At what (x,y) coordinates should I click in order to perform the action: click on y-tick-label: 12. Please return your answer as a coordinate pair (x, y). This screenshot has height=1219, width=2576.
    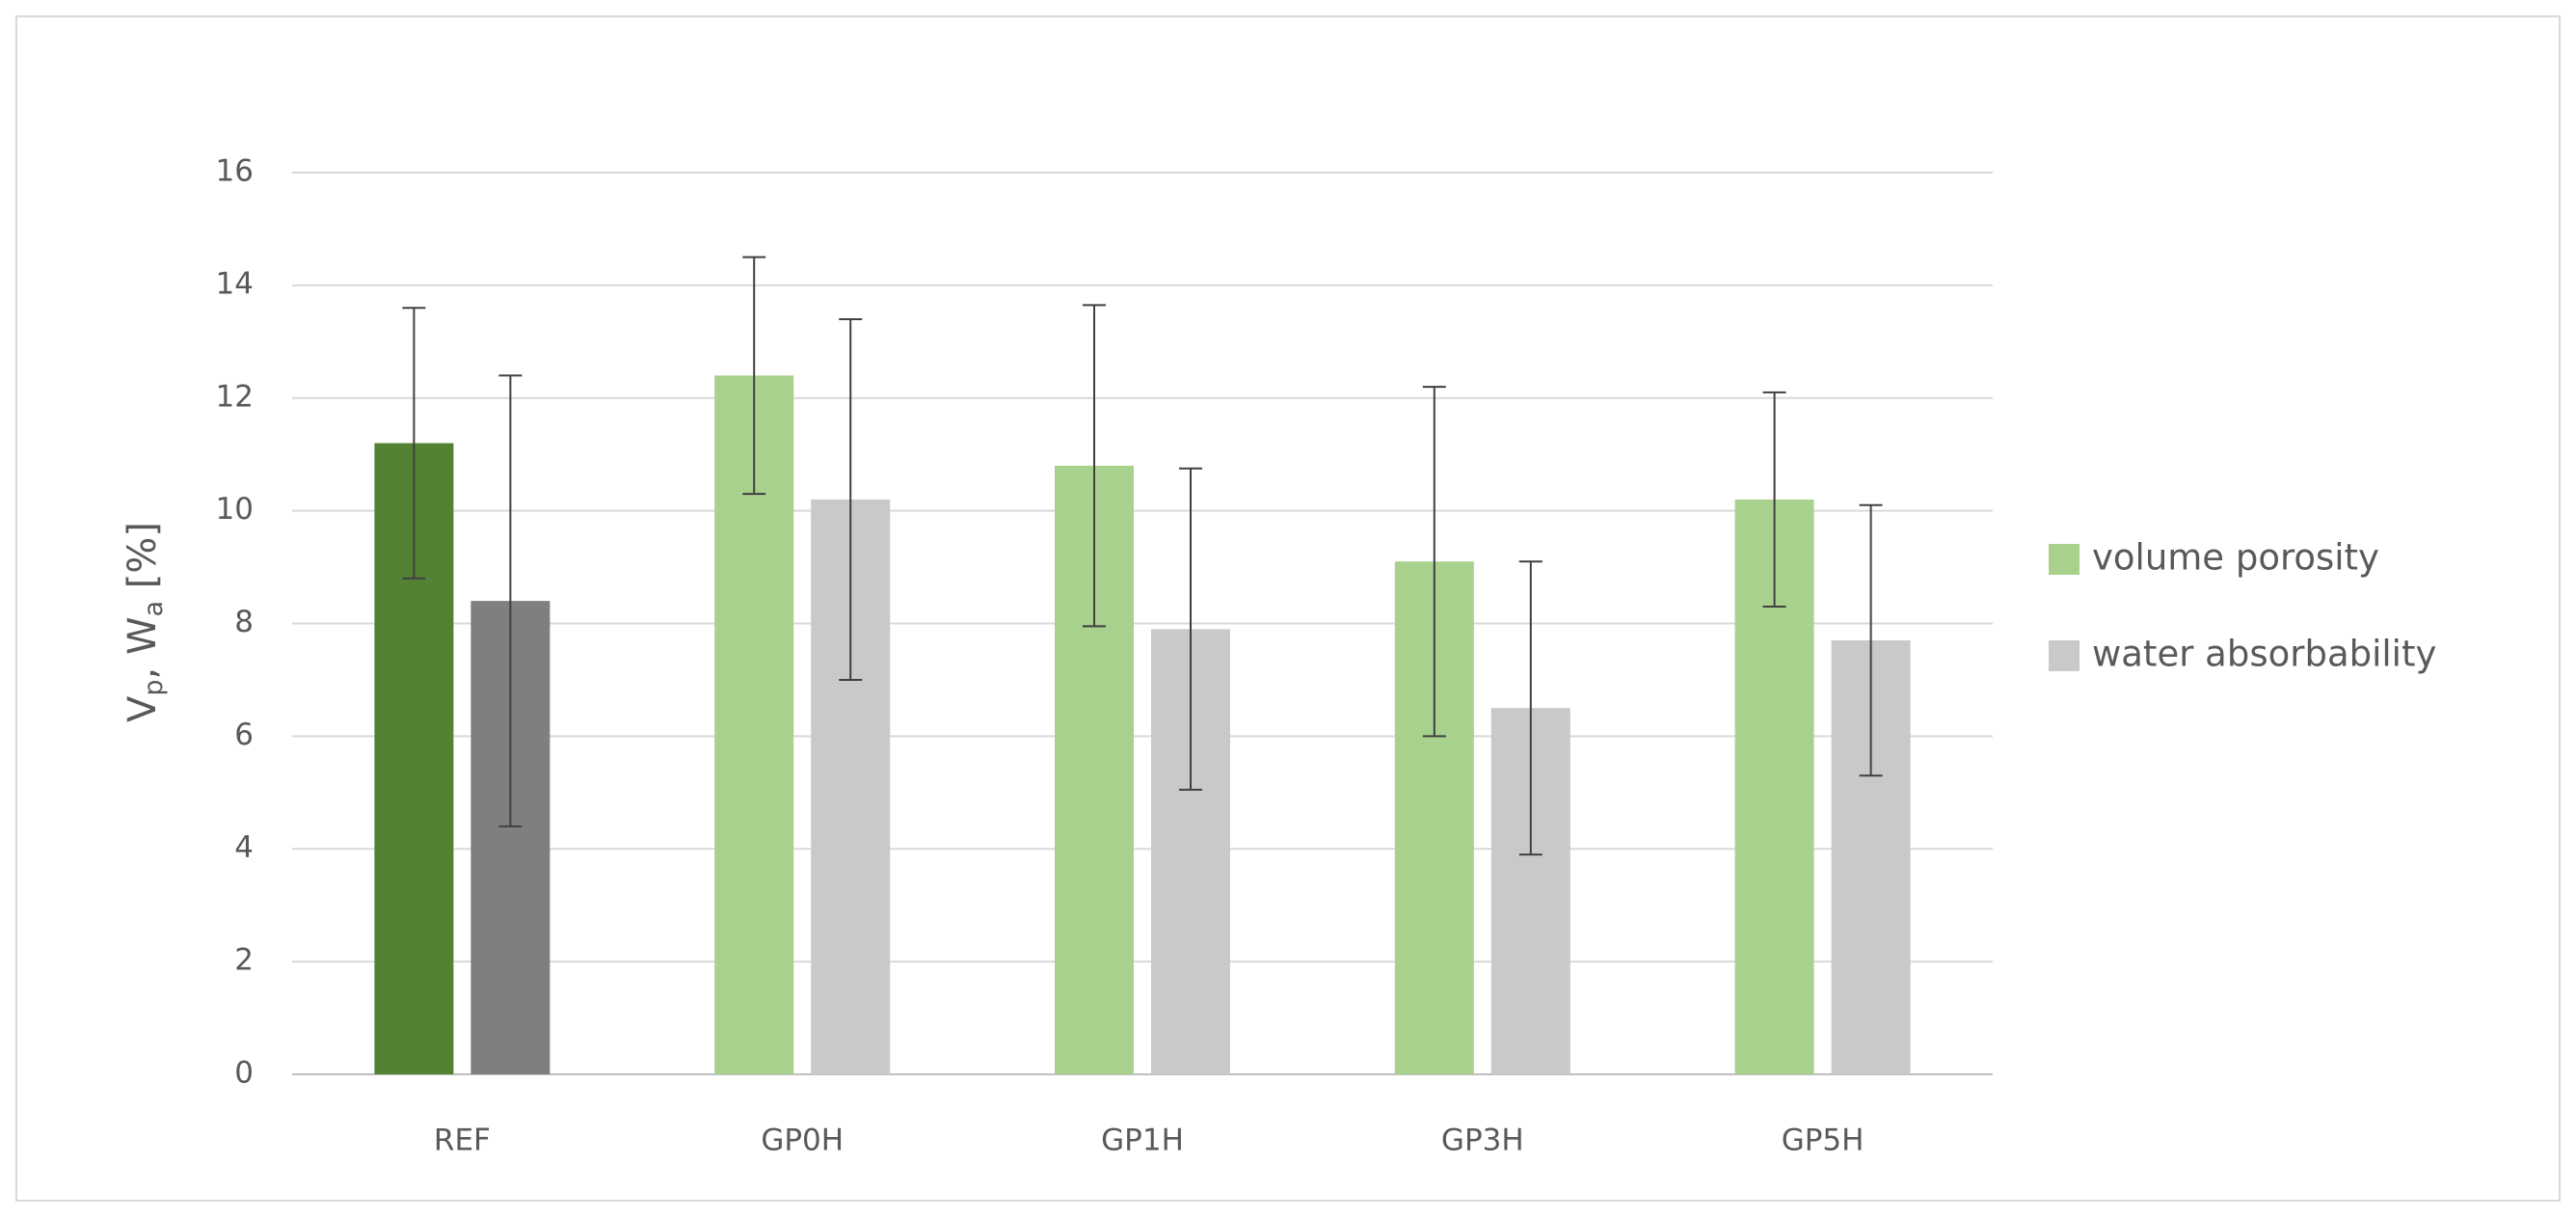
    Looking at the image, I should click on (235, 396).